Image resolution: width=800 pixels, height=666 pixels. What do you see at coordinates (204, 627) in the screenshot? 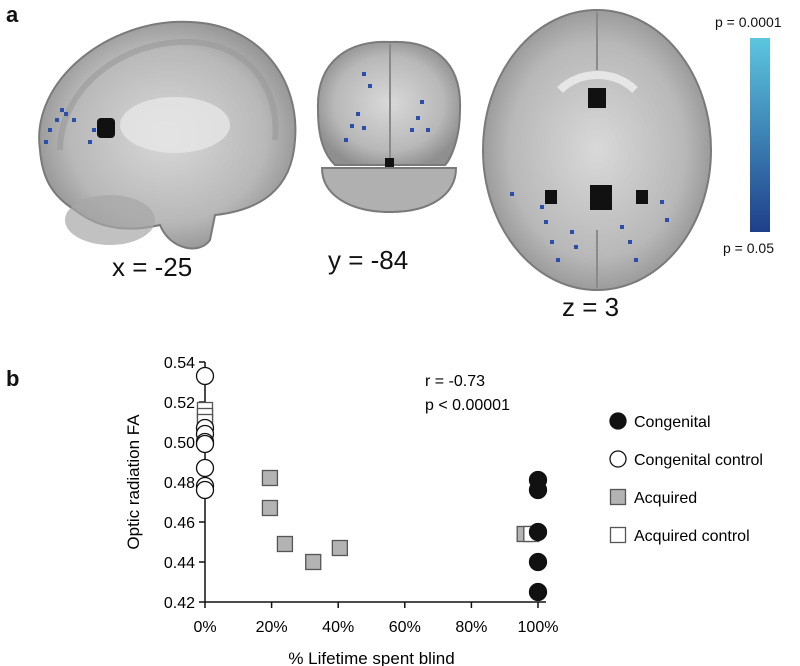
I see `x-tick-label: 0%` at bounding box center [204, 627].